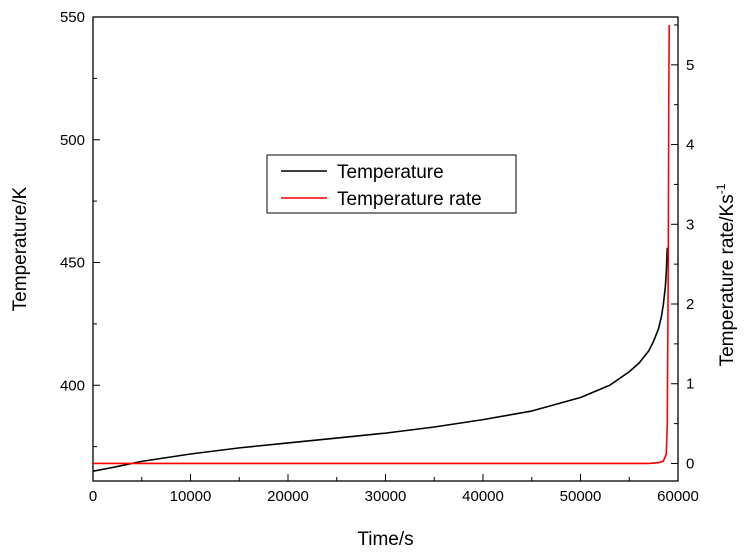  I want to click on y-left-tick-label: 450, so click(72, 263).